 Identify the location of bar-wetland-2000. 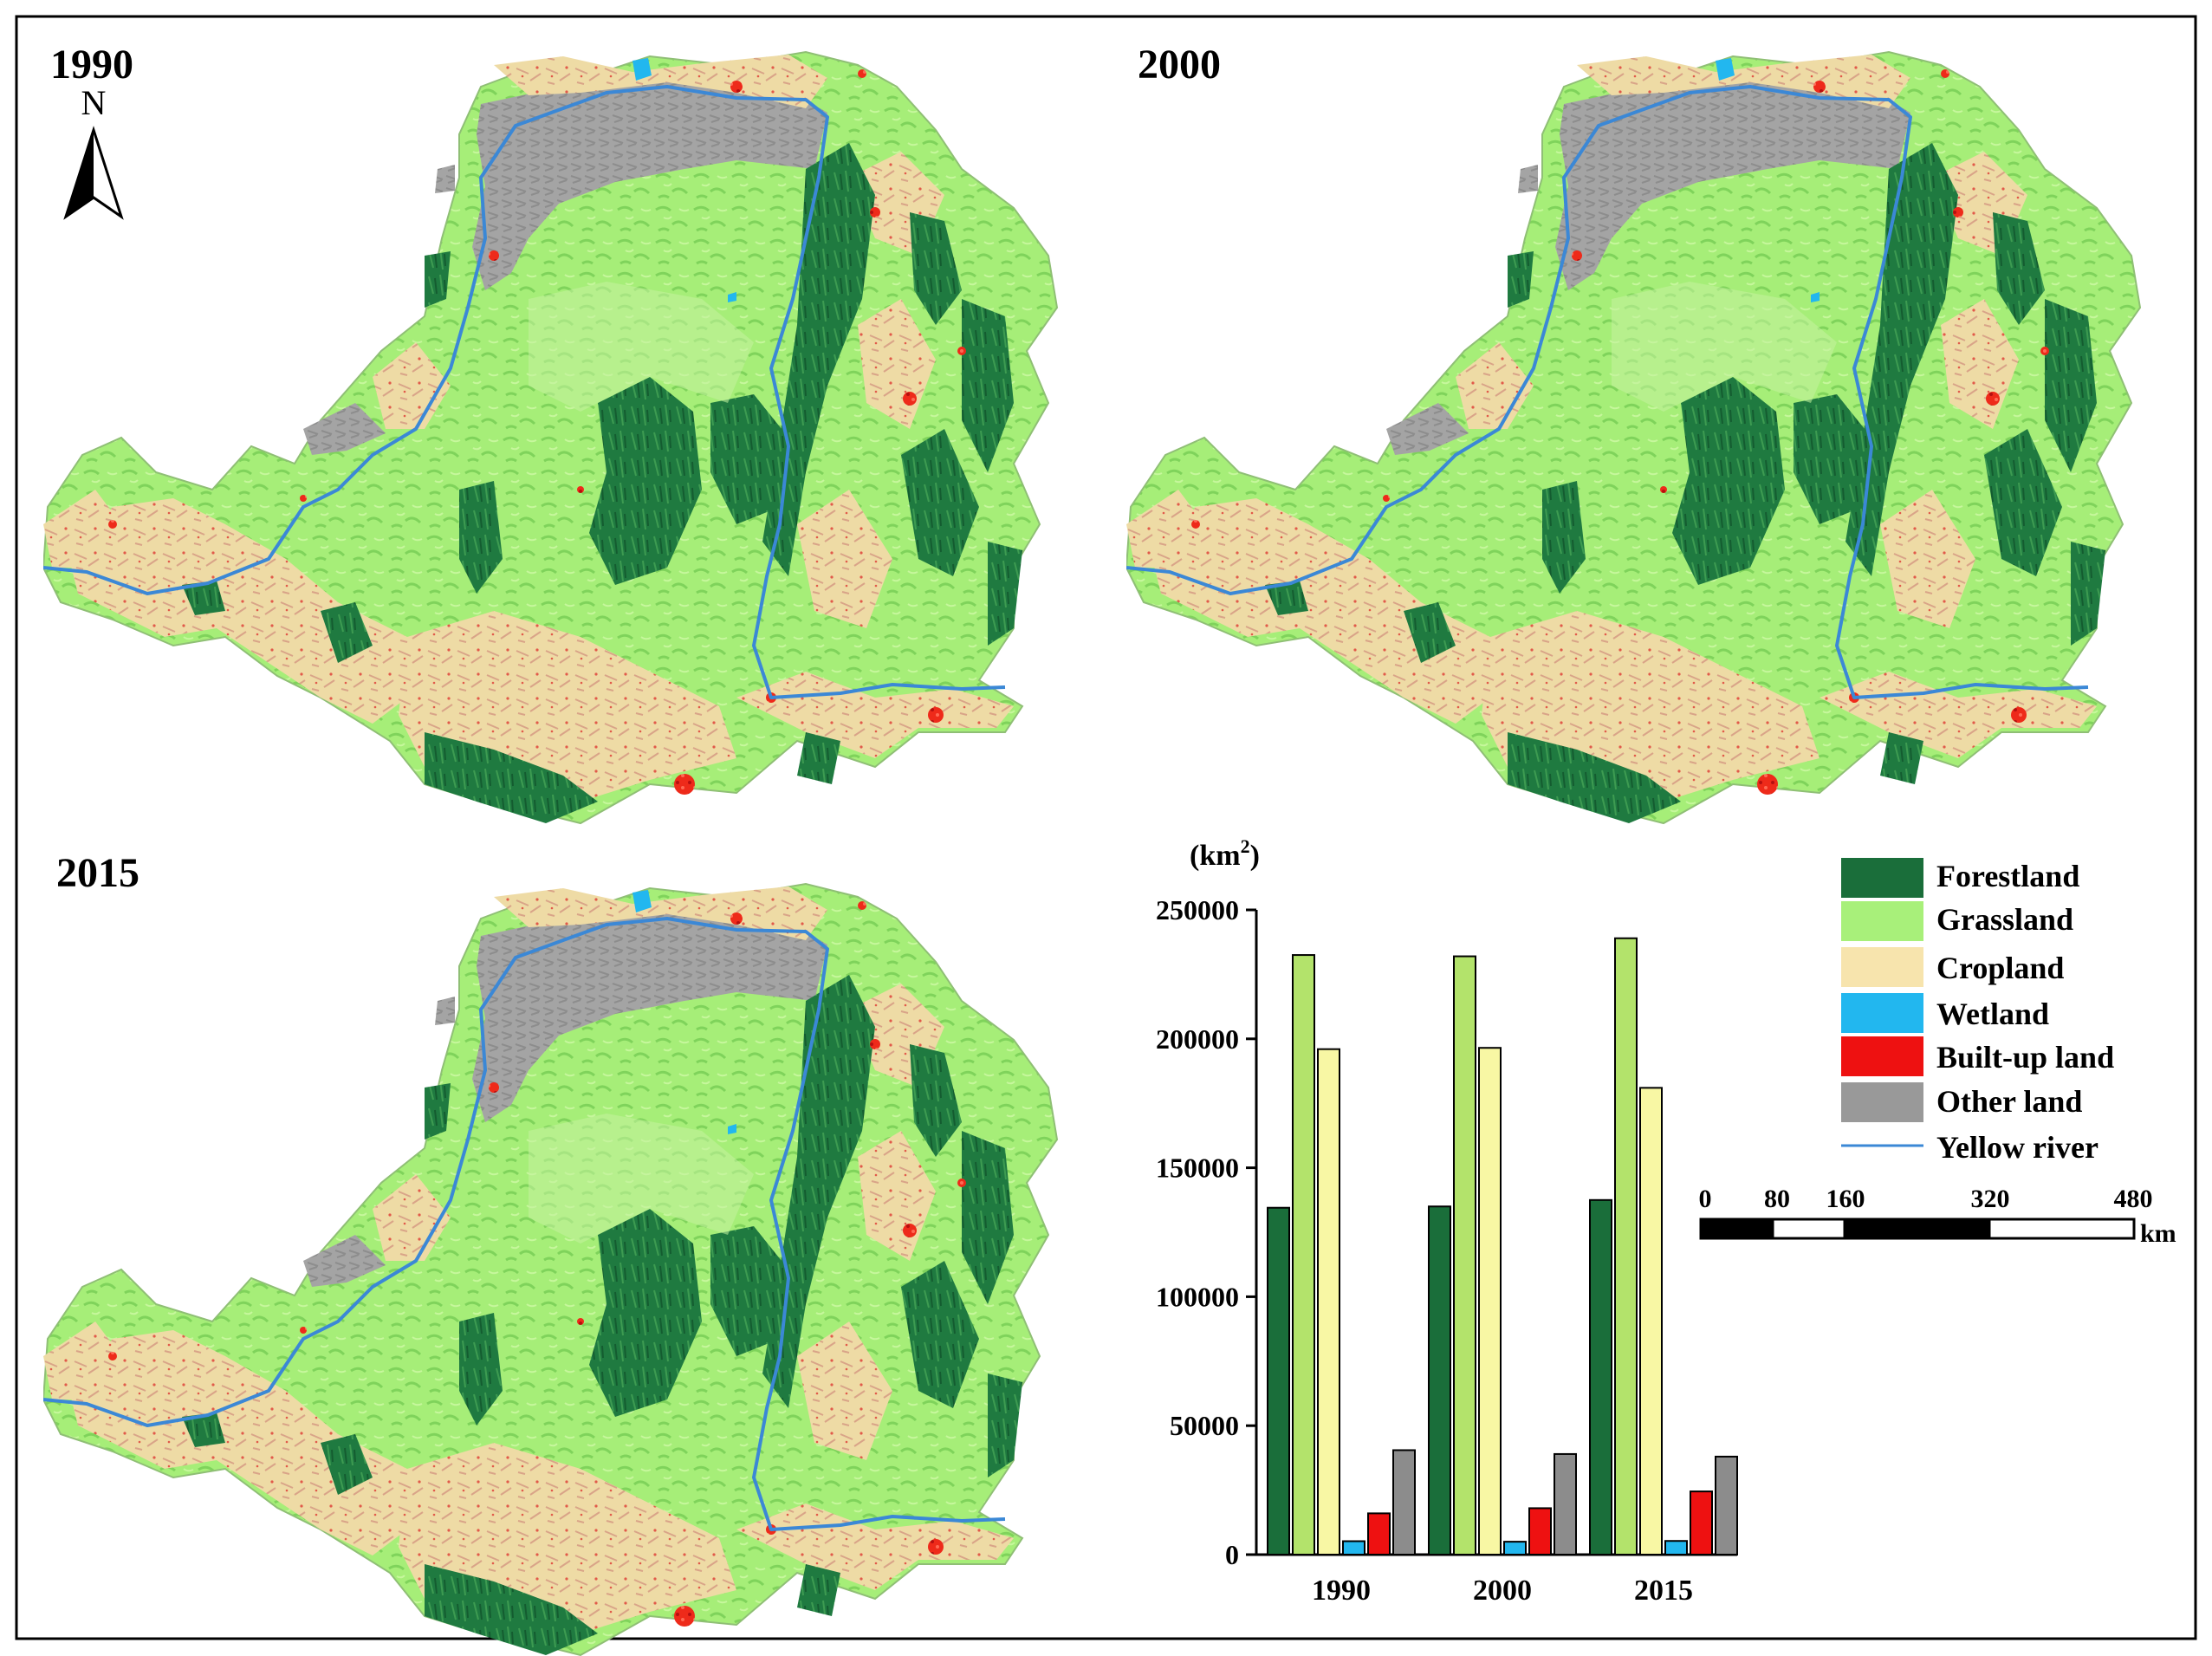
(1515, 1548).